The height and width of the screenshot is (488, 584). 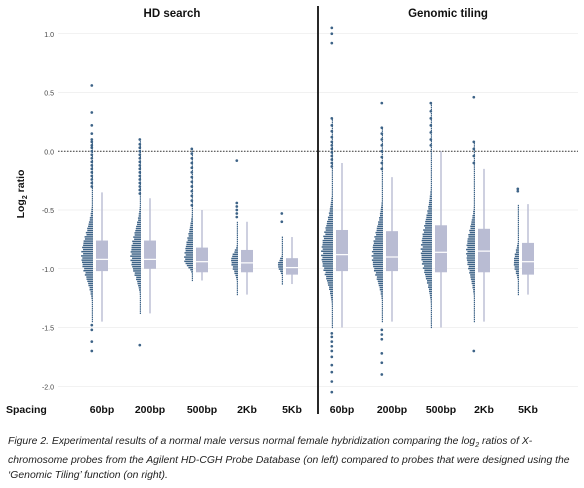 I want to click on group-500bp-hd-search, so click(x=196, y=214).